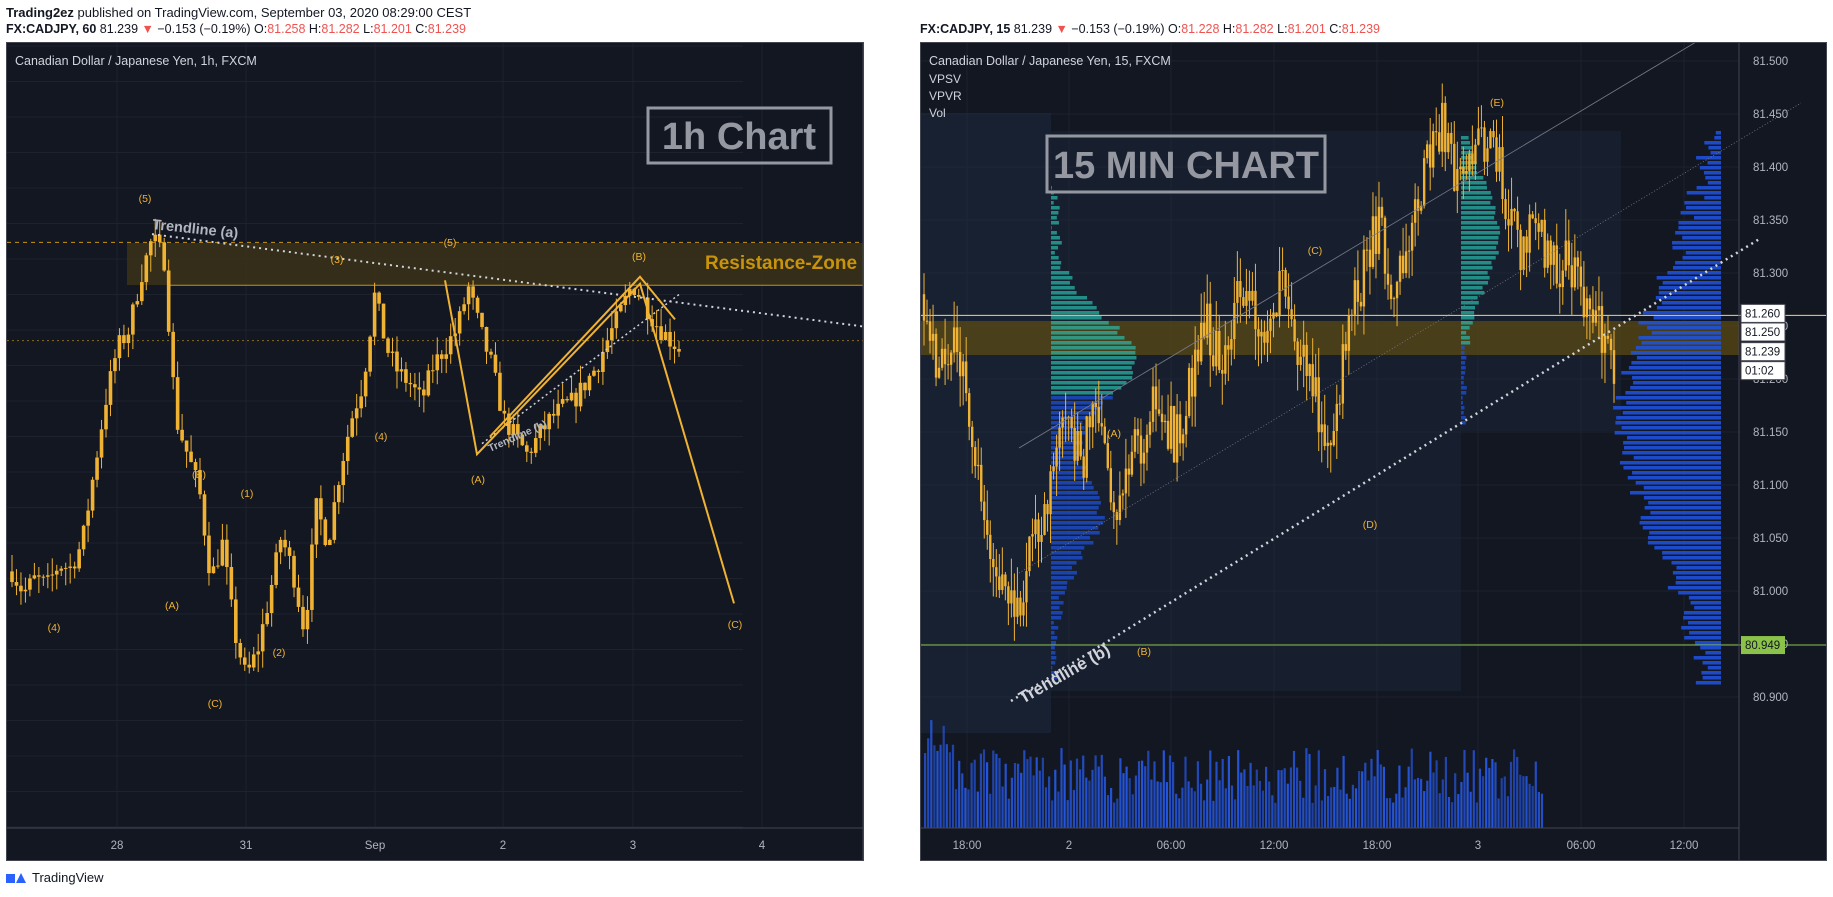 The width and height of the screenshot is (1833, 897). What do you see at coordinates (1326, 846) in the screenshot?
I see `time-axis: 18:00 2 06:00 12:00 18:00 3 06:00 12:00` at bounding box center [1326, 846].